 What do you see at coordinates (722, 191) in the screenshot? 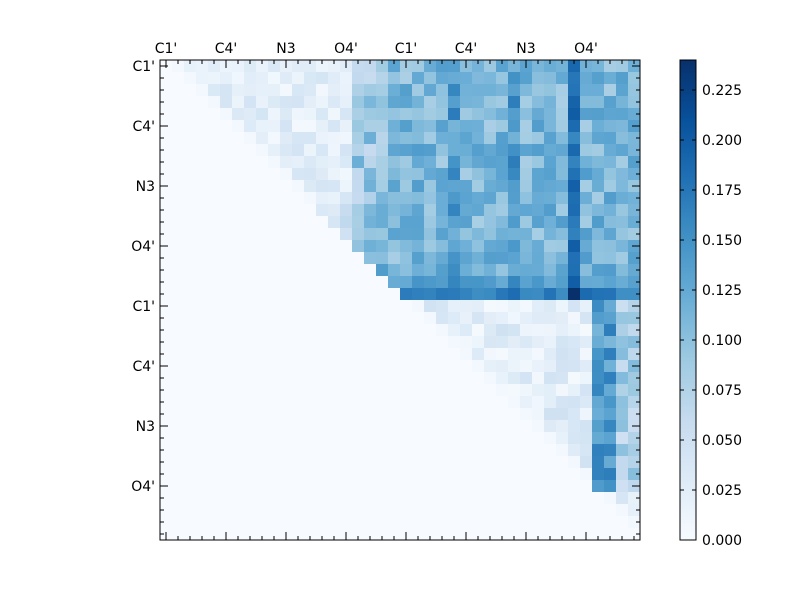
I see `colorbar-tick-label: 0.175` at bounding box center [722, 191].